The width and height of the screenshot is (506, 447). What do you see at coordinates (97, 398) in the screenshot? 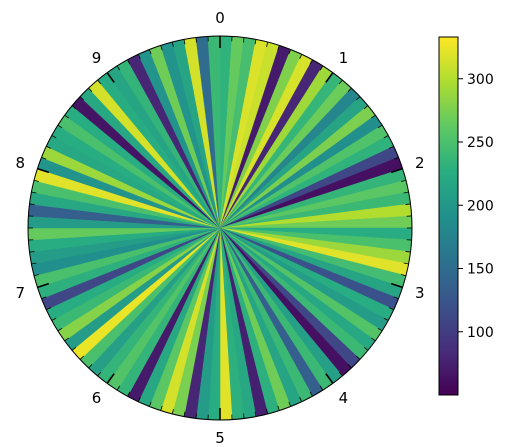
I see `theta-tick-label: 6` at bounding box center [97, 398].